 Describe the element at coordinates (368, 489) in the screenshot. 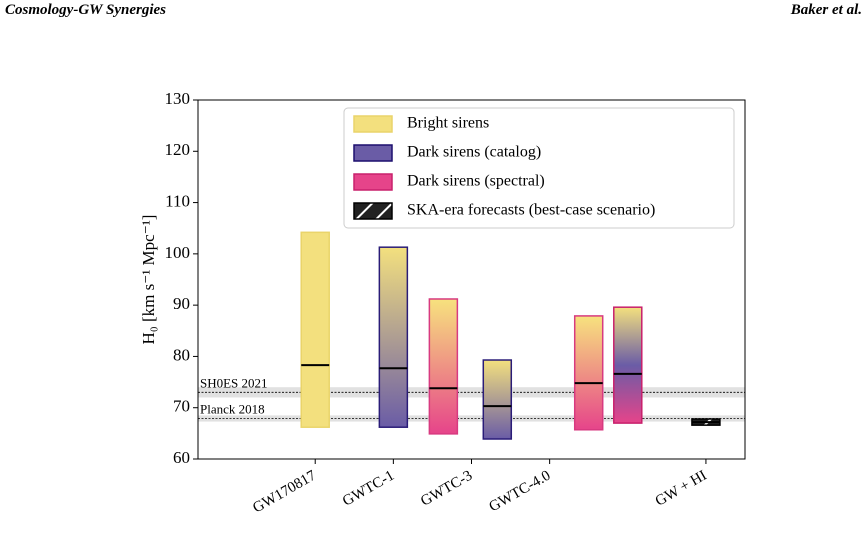

I see `x-tick-label: GWTC-1` at that location.